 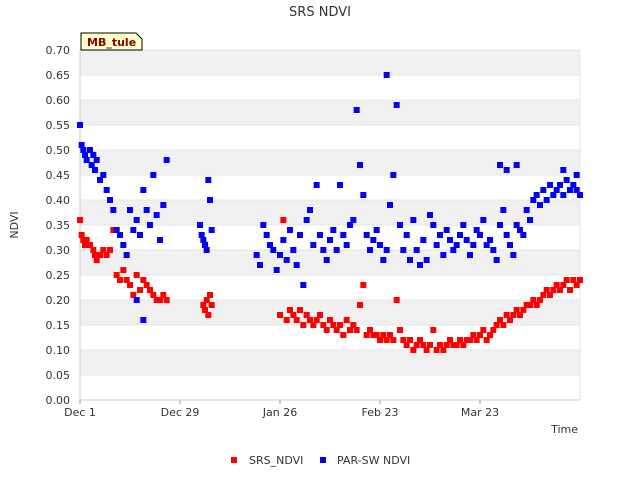 I want to click on y-tick-label: 0.05, so click(x=58, y=375).